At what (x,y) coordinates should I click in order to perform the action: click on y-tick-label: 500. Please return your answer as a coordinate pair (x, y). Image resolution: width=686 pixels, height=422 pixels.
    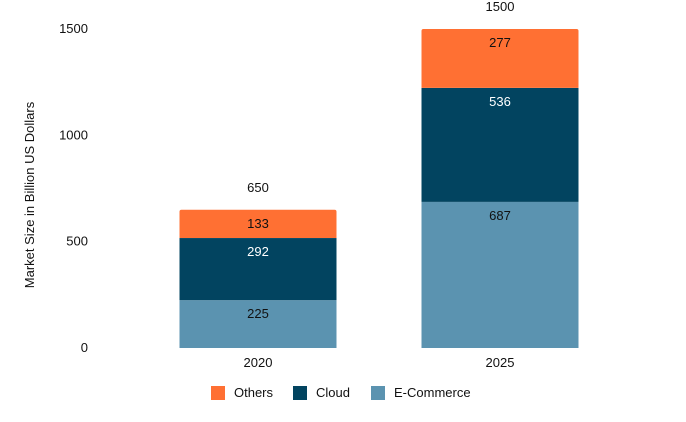
    Looking at the image, I should click on (77, 241).